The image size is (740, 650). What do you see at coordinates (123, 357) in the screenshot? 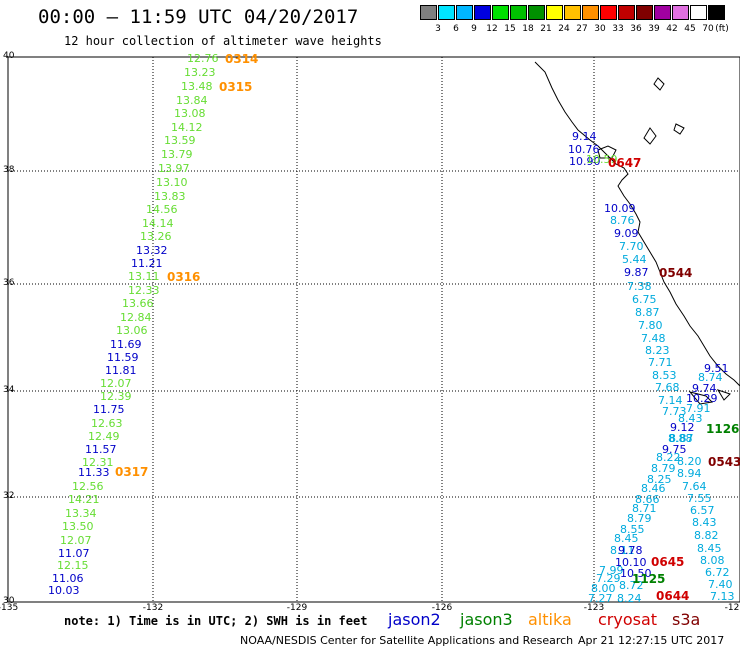
I see `wave-height-label: 11.59` at bounding box center [123, 357].